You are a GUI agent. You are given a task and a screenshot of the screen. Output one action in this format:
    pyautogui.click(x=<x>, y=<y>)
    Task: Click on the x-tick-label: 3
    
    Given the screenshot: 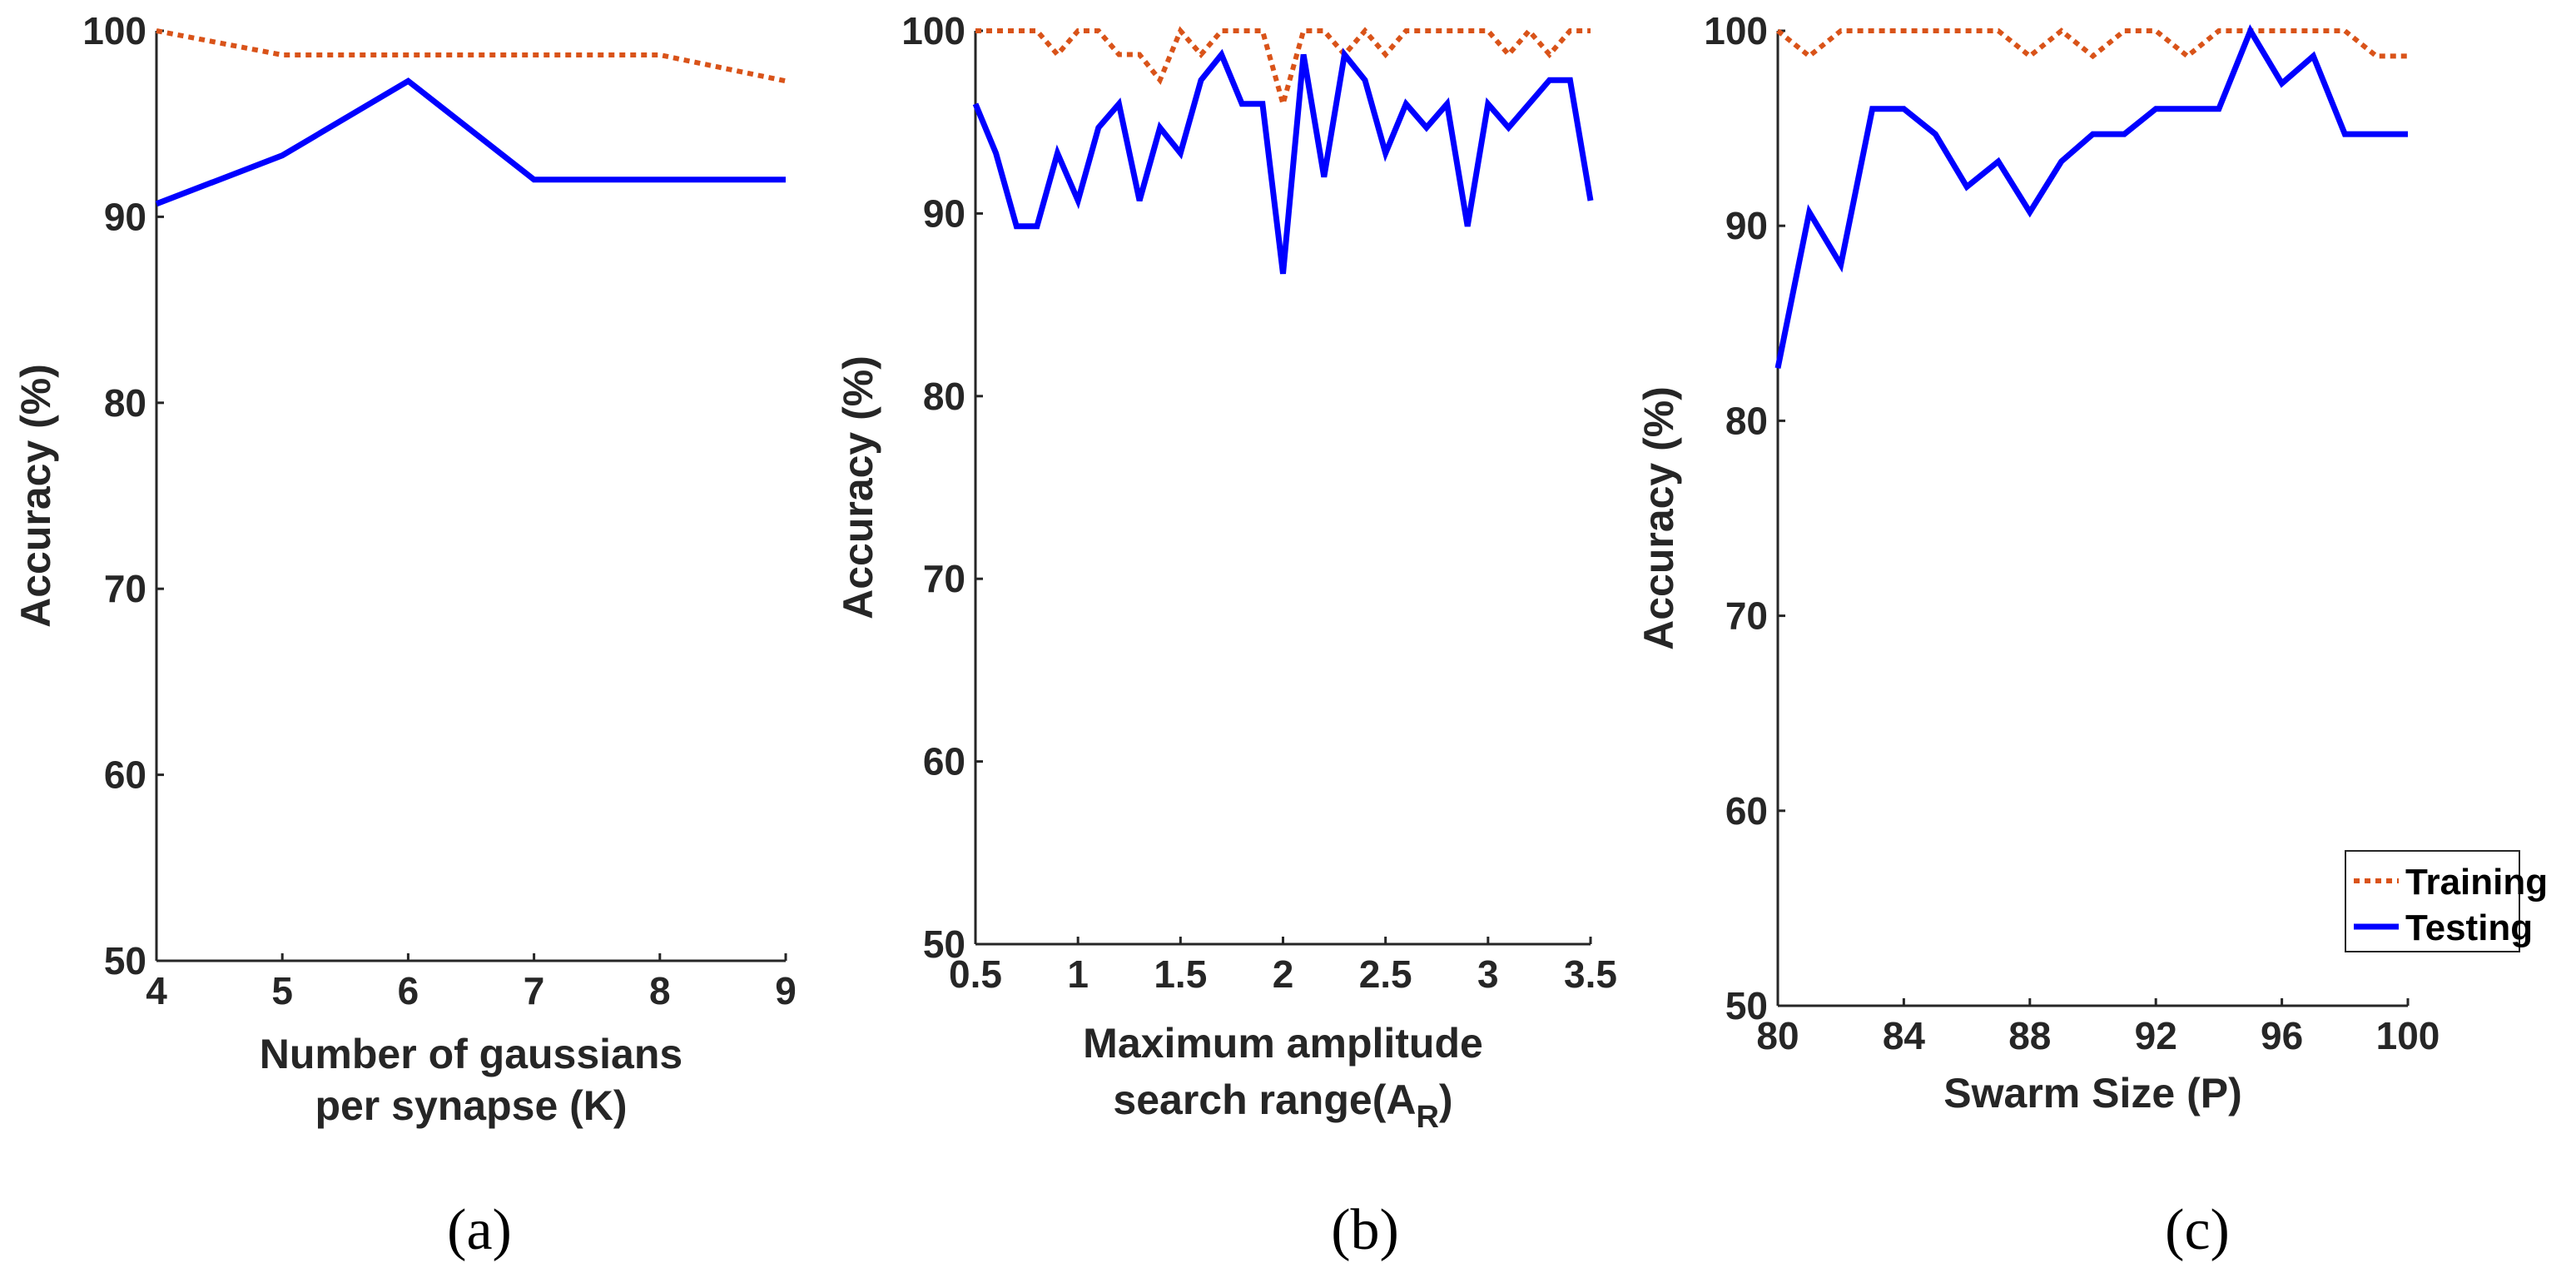 What is the action you would take?
    pyautogui.click(x=1488, y=974)
    